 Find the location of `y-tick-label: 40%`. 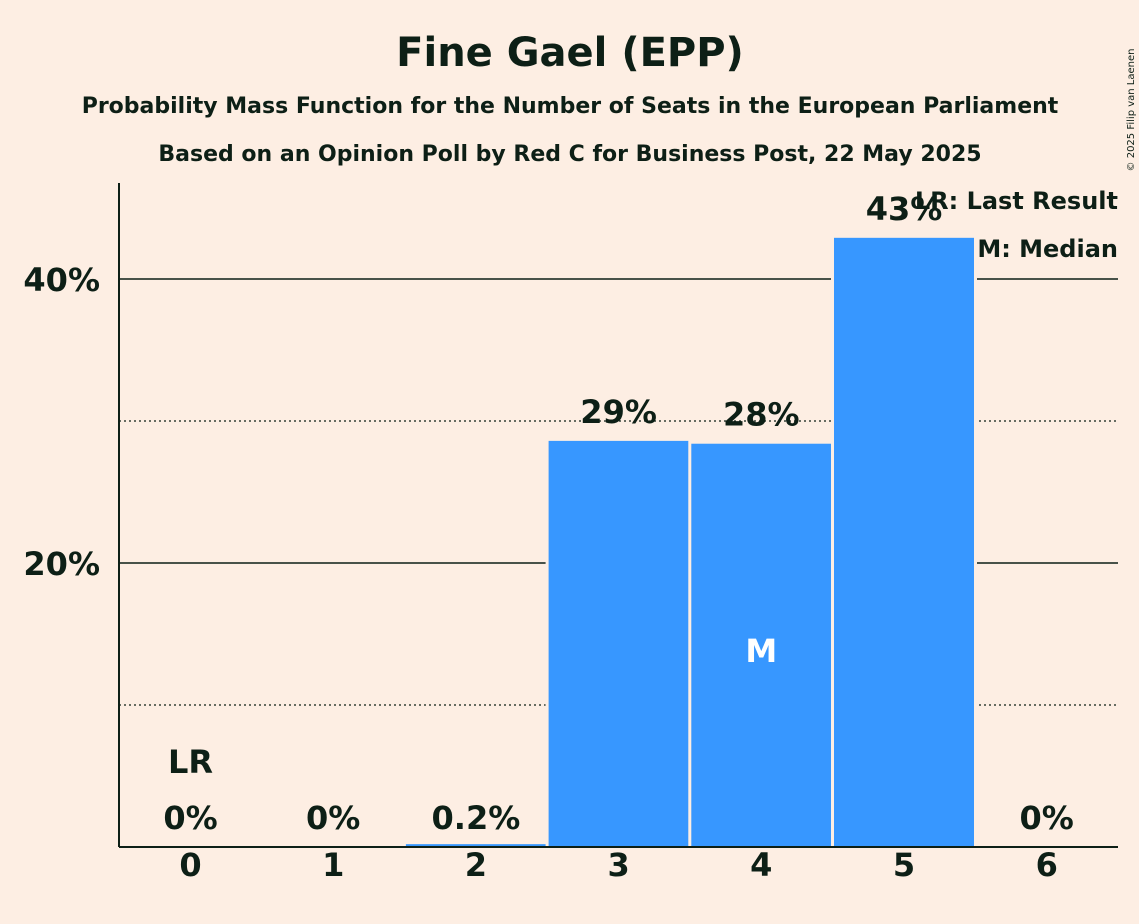

y-tick-label: 40% is located at coordinates (61, 280).